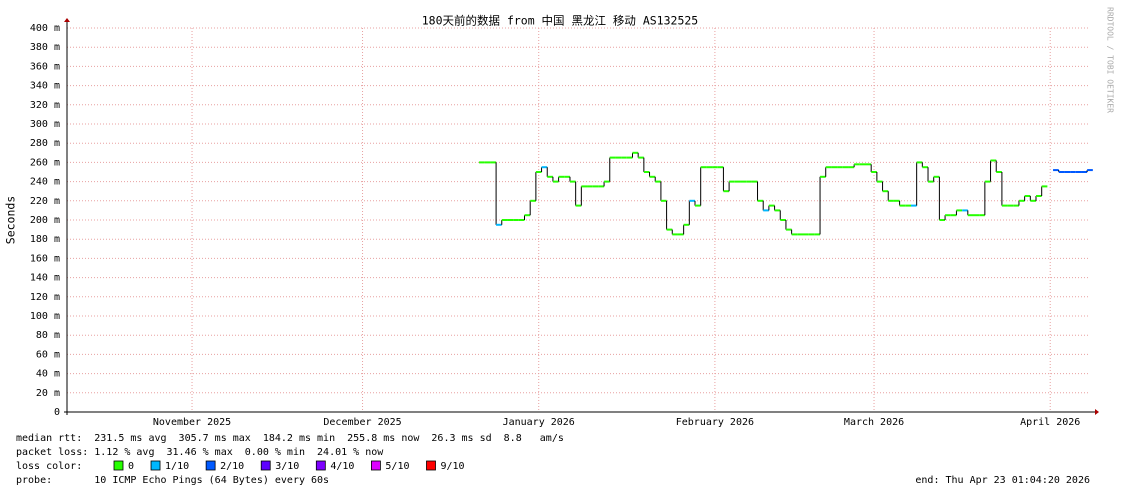  I want to click on watermark: RRDTOOL / TOBI OETIKER, so click(1110, 60).